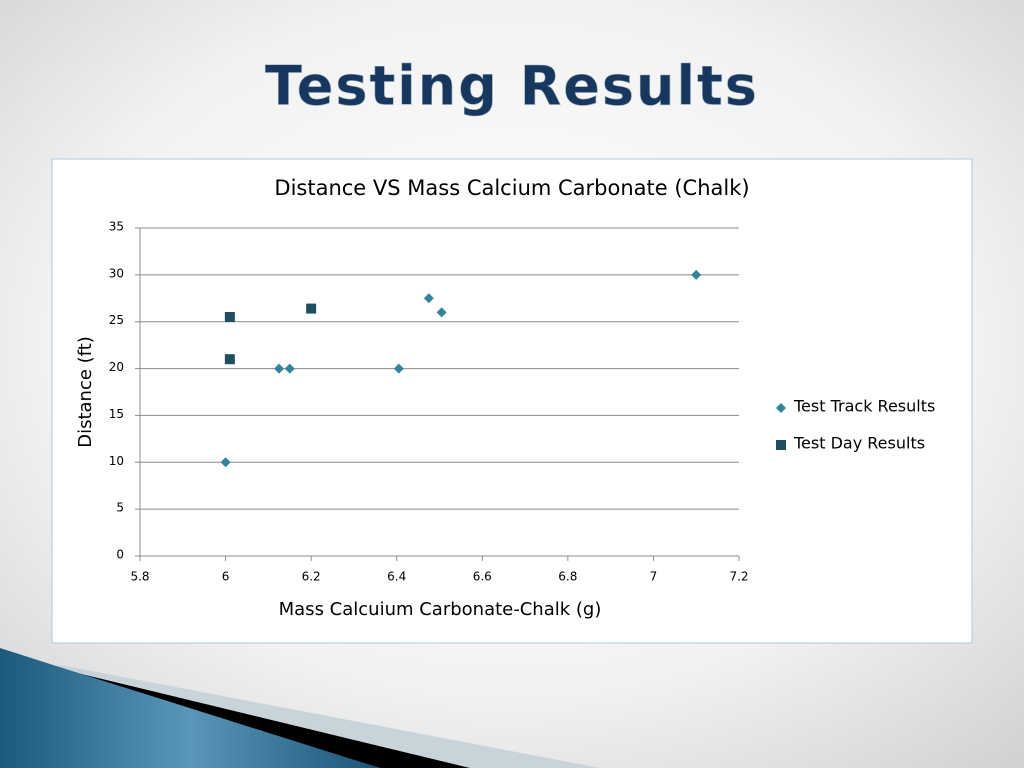  What do you see at coordinates (120, 508) in the screenshot?
I see `y-tick-label: 5` at bounding box center [120, 508].